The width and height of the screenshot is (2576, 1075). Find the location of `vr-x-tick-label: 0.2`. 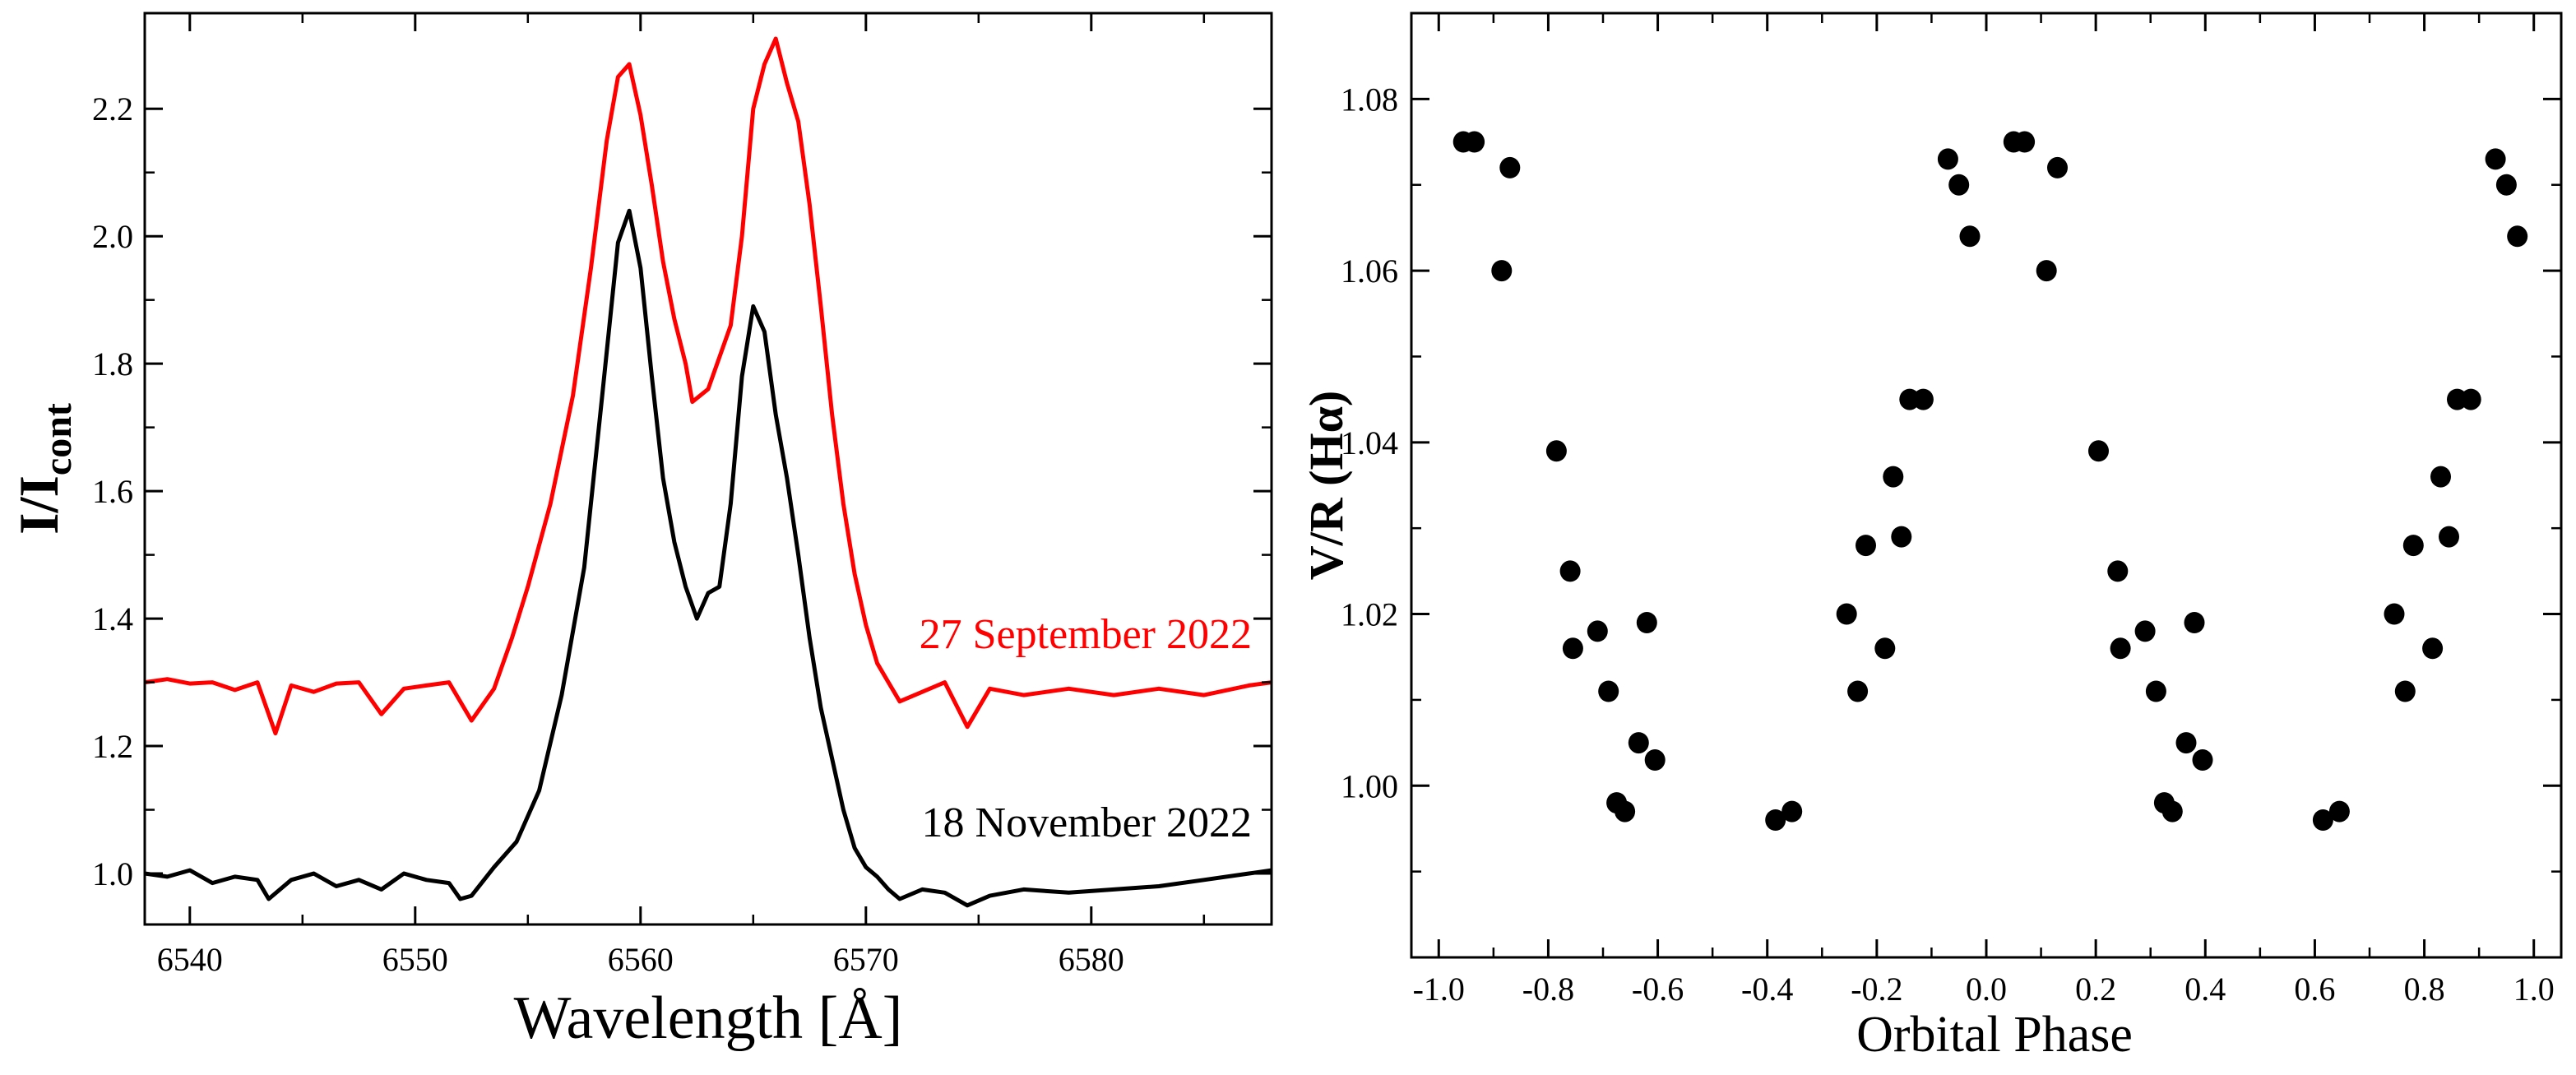

vr-x-tick-label: 0.2 is located at coordinates (2096, 989).